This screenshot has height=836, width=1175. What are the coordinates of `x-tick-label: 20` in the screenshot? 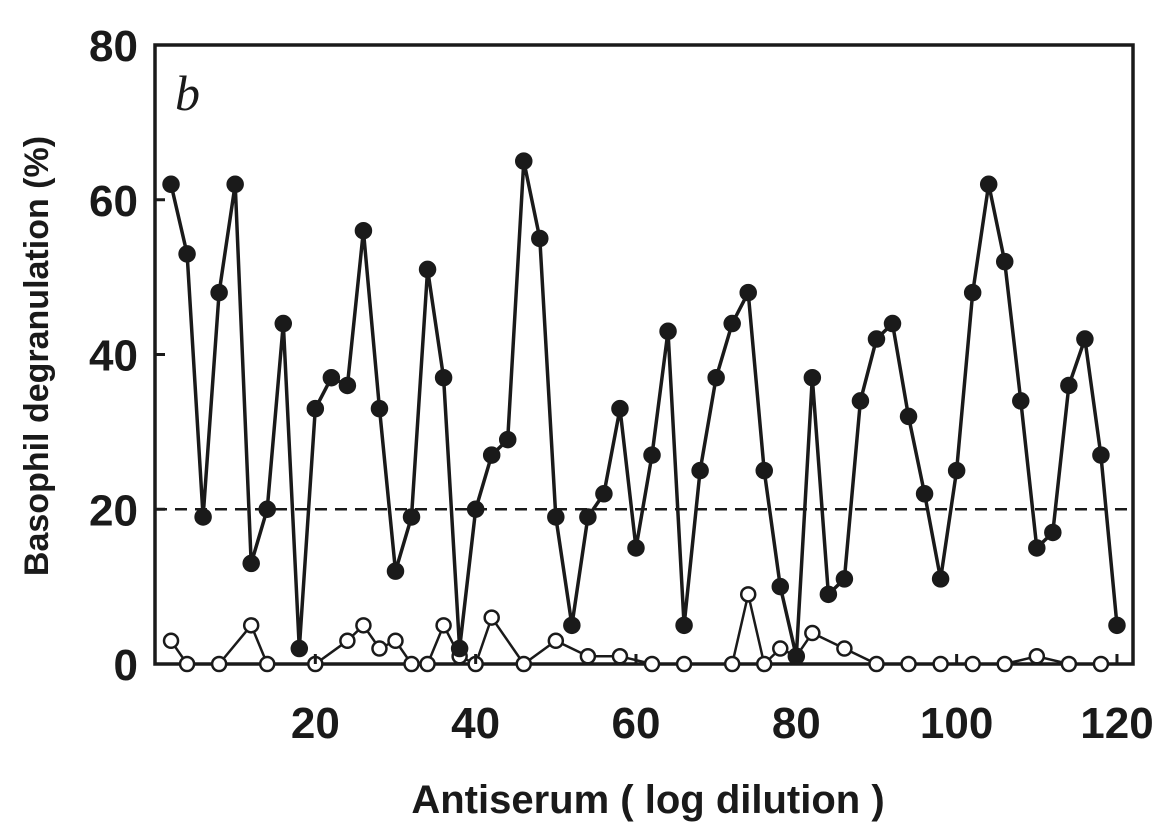 It's located at (315, 723).